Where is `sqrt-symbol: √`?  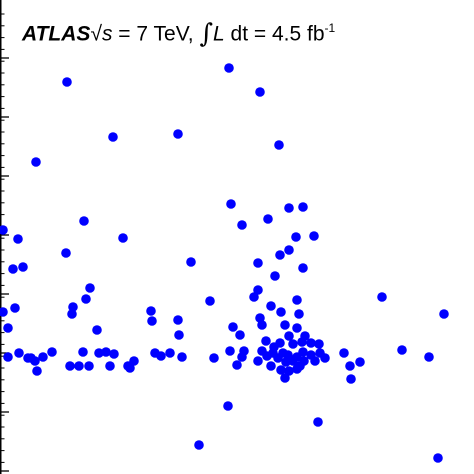
sqrt-symbol: √ is located at coordinates (96, 34).